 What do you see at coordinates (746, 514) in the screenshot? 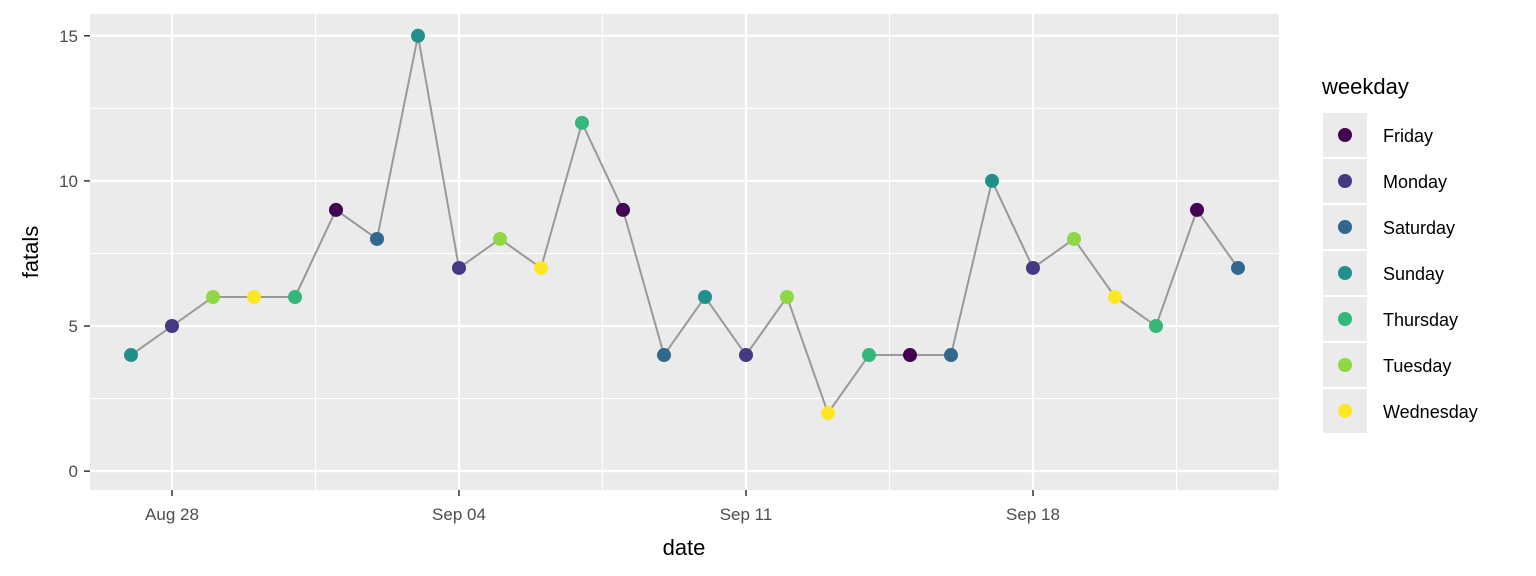
I see `x-tick-label: Sep 11` at bounding box center [746, 514].